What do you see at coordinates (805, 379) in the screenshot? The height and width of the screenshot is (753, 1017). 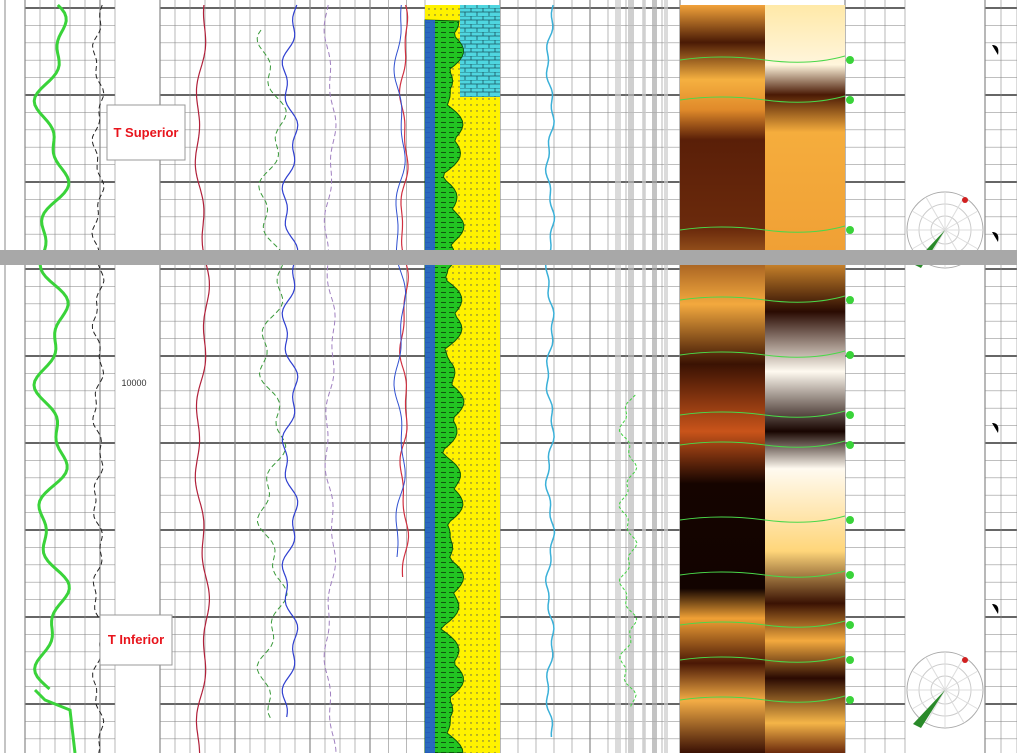 I see `image-track-dynamic` at bounding box center [805, 379].